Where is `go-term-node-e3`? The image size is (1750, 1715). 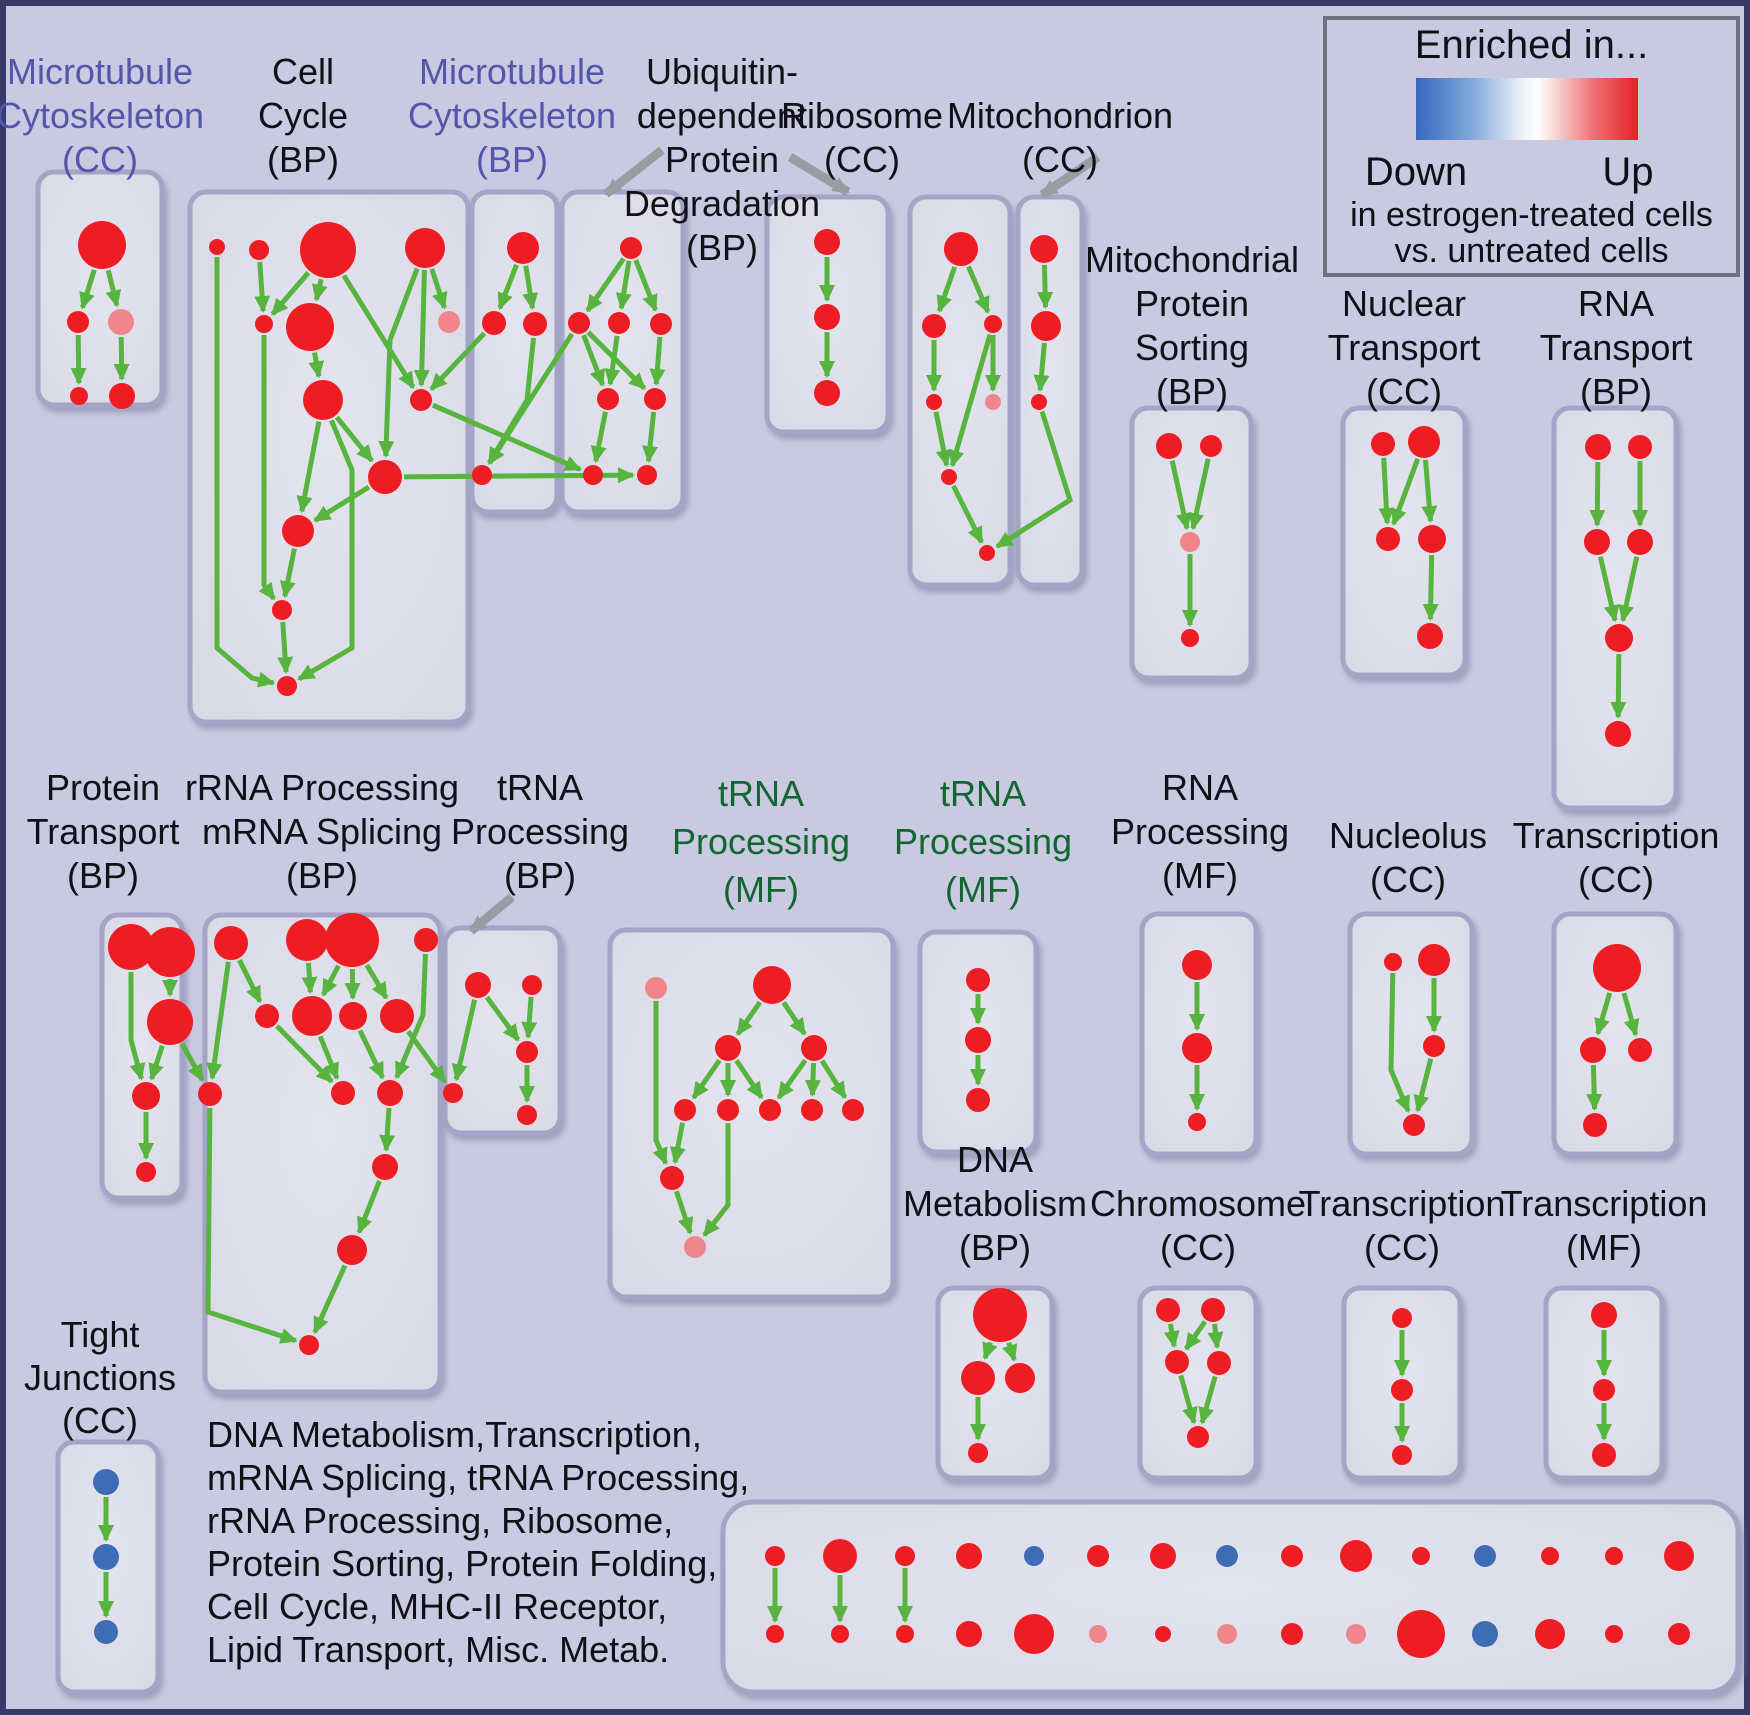 go-term-node-e3 is located at coordinates (1402, 1455).